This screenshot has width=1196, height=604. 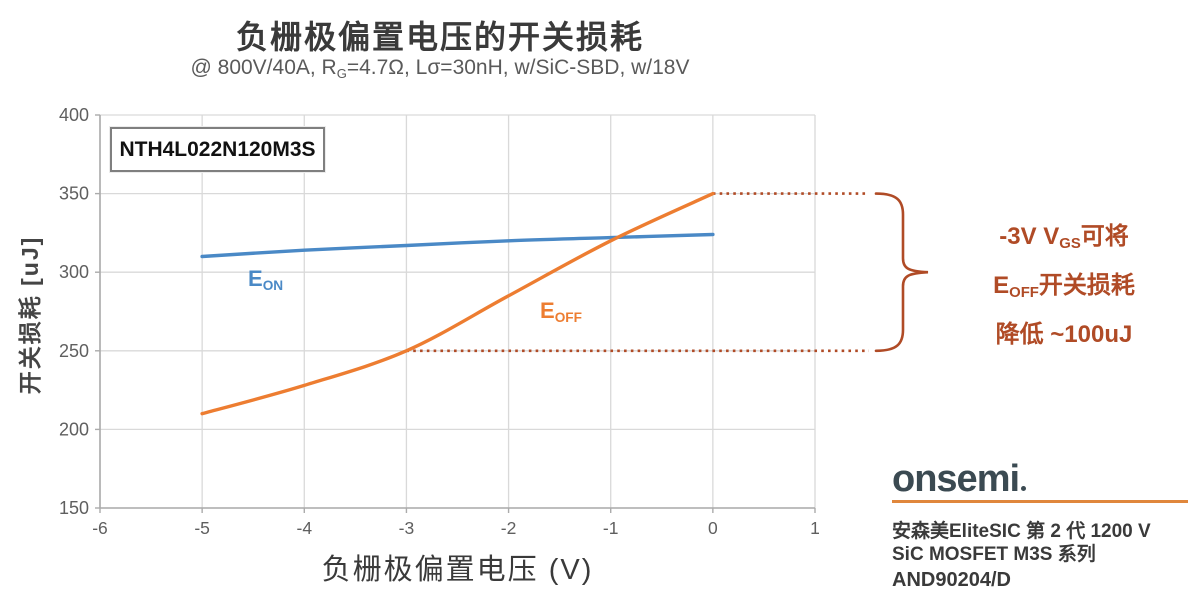 What do you see at coordinates (713, 528) in the screenshot?
I see `x-tick-label: 0` at bounding box center [713, 528].